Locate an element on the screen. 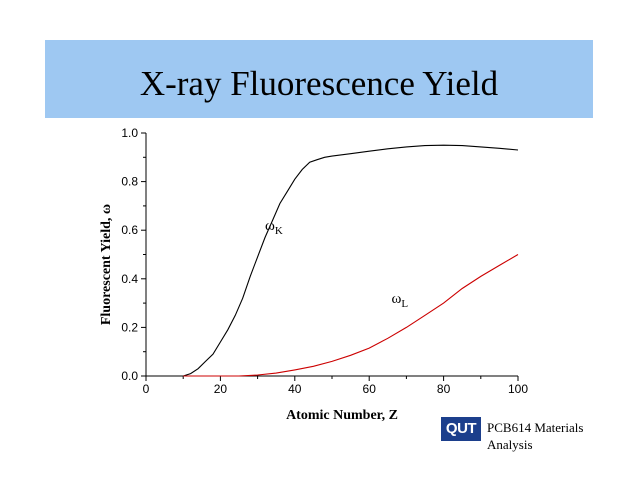  x-tick-label: 0 is located at coordinates (146, 389).